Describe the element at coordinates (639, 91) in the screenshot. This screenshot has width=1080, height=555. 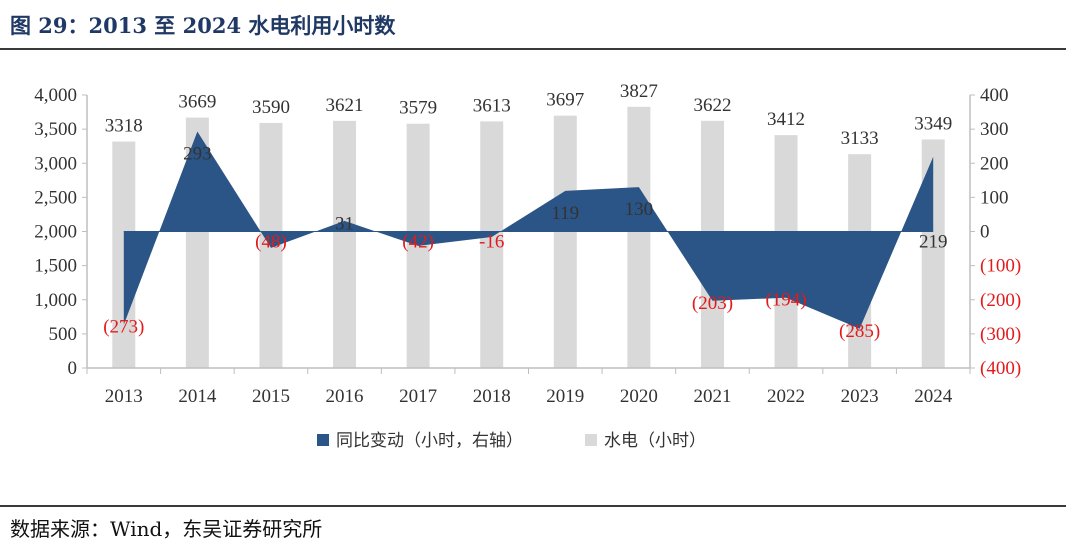
I see `bar-value-label: 3827` at that location.